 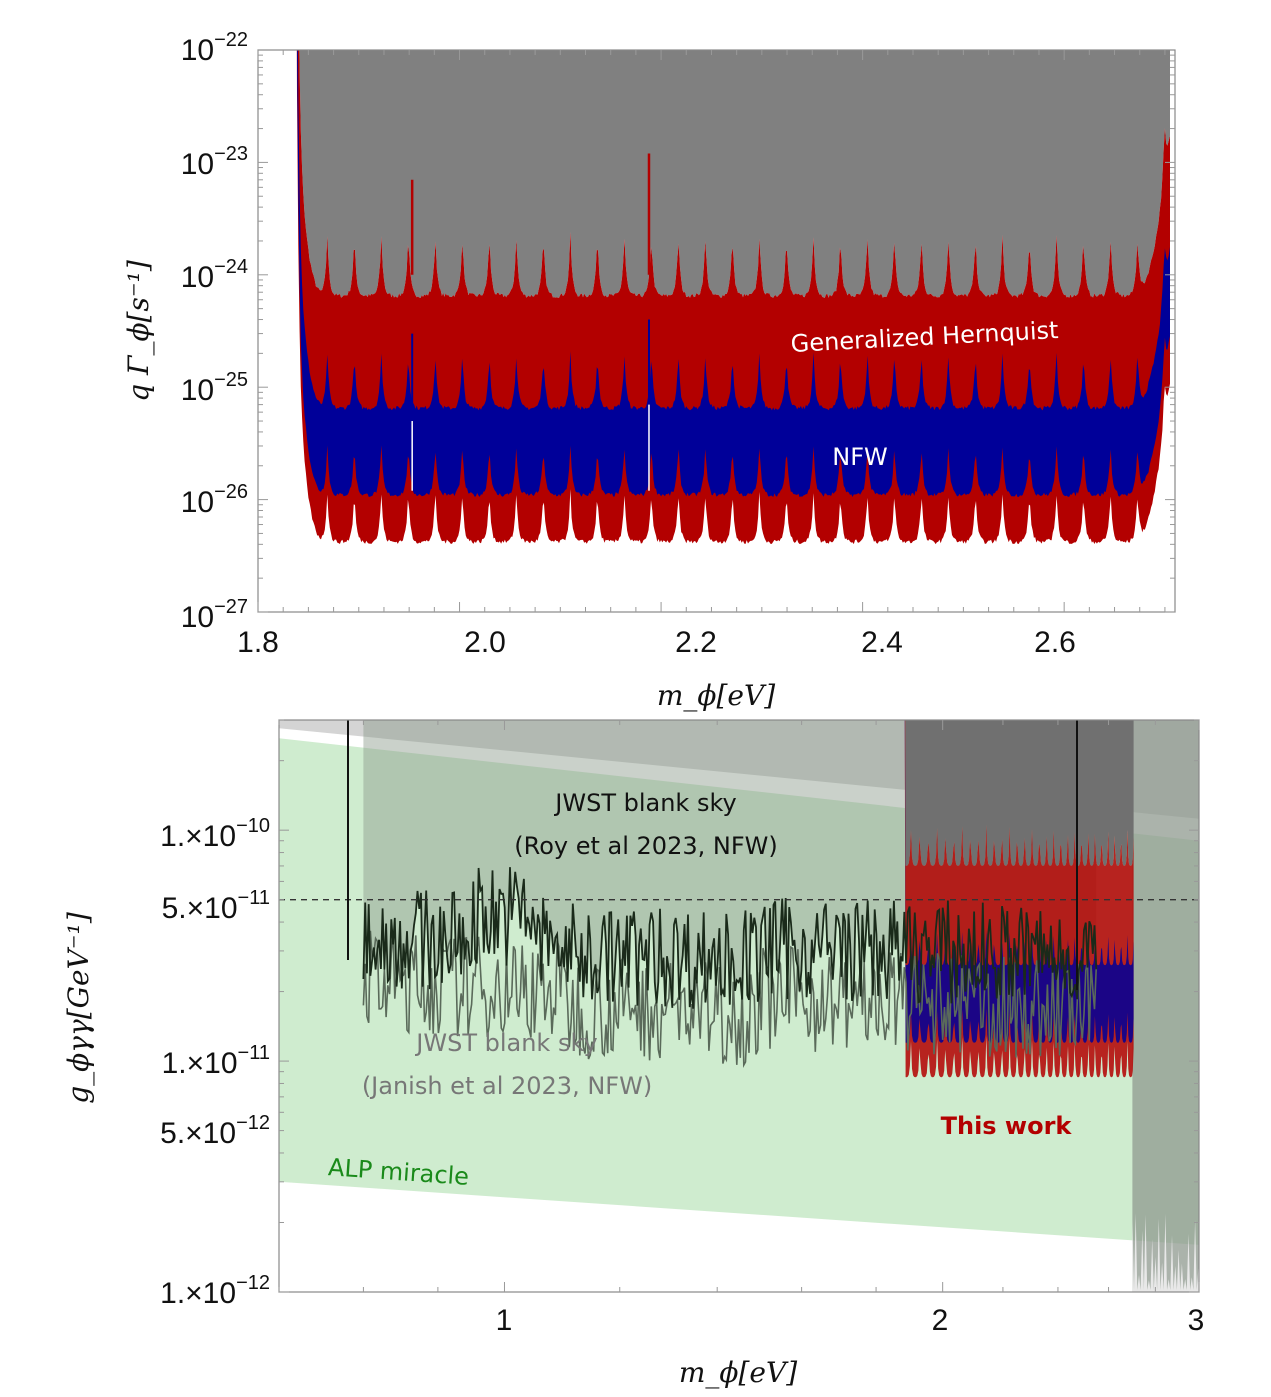 I want to click on y-tick-label: 10−24, so click(x=214, y=275).